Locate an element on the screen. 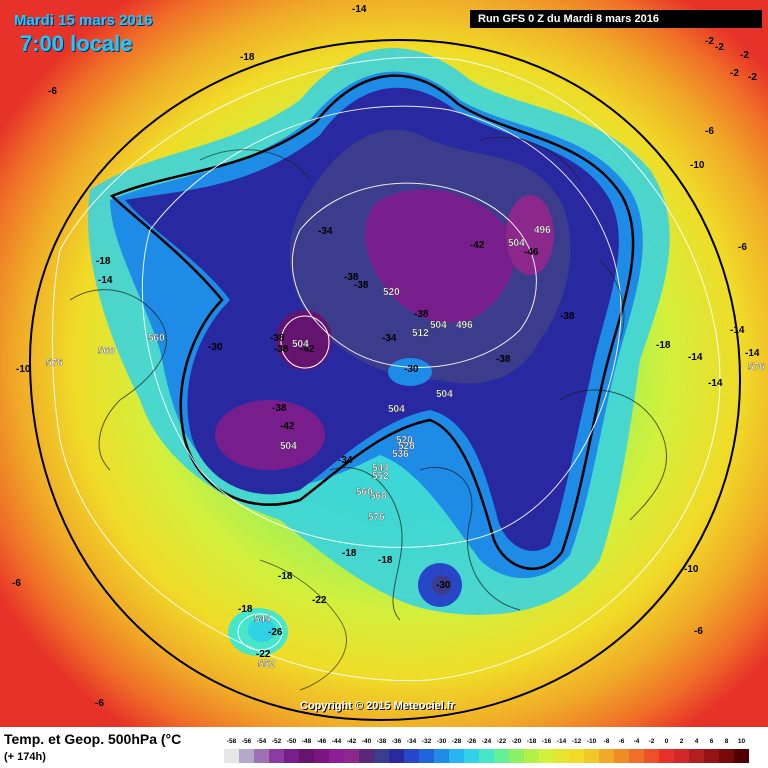  atlantic-low-core is located at coordinates (262, 630).